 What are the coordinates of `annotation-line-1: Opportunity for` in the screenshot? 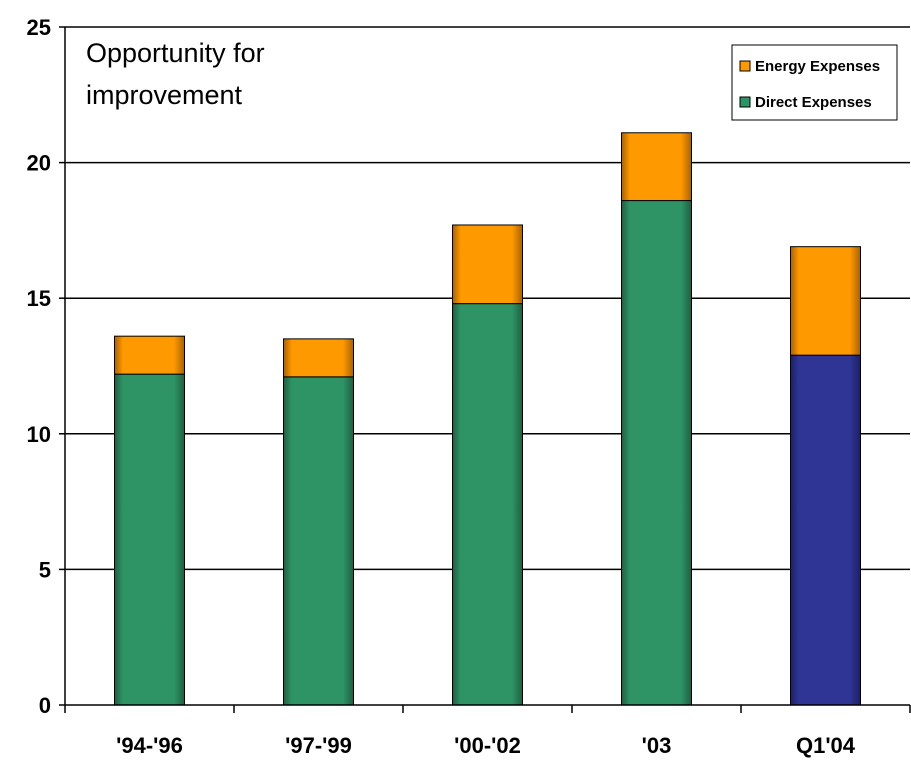 It's located at (175, 53).